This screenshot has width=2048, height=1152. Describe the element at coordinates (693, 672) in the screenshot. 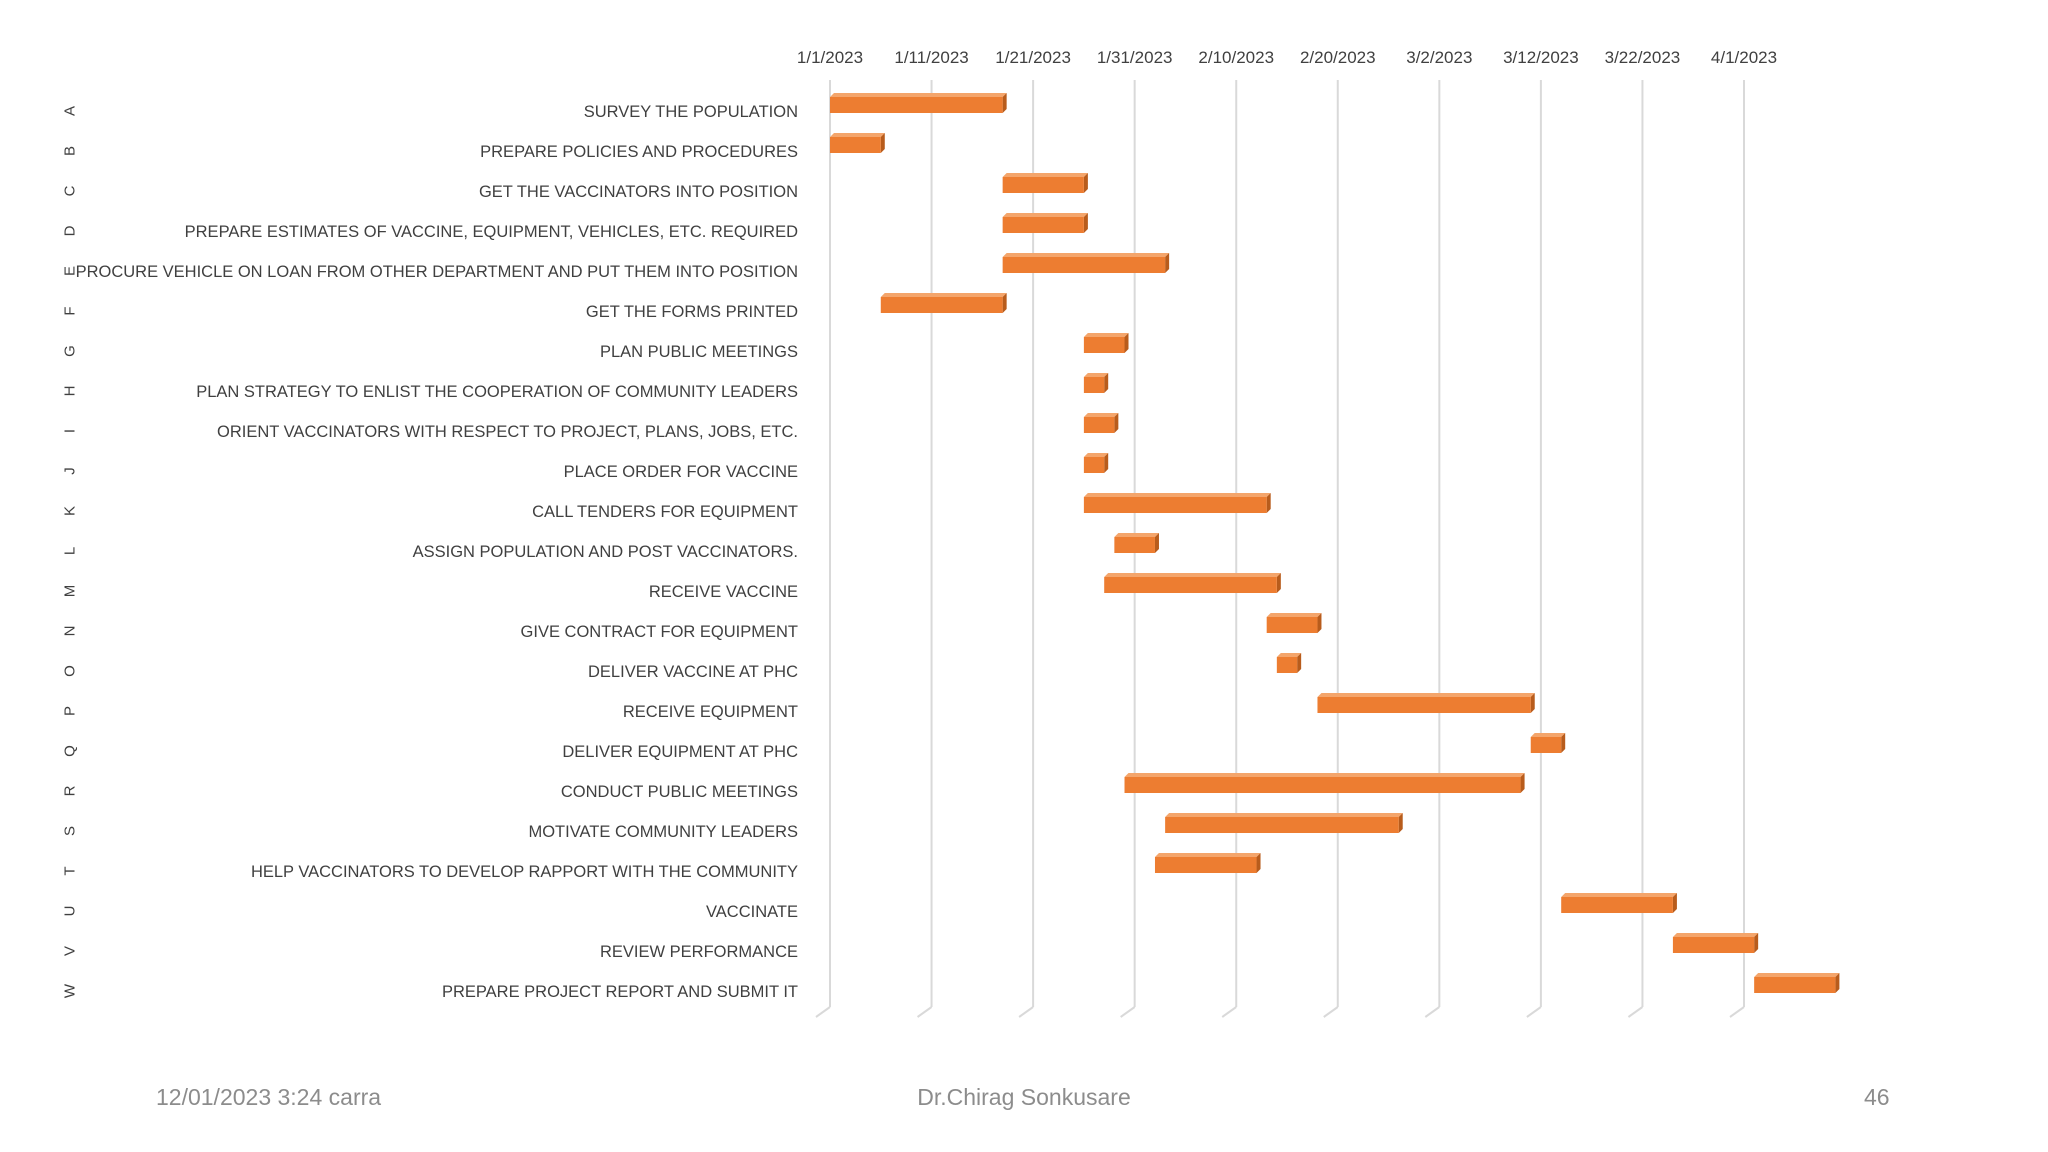

I see `task-name-label: DELIVER VACCINE AT PHC` at that location.